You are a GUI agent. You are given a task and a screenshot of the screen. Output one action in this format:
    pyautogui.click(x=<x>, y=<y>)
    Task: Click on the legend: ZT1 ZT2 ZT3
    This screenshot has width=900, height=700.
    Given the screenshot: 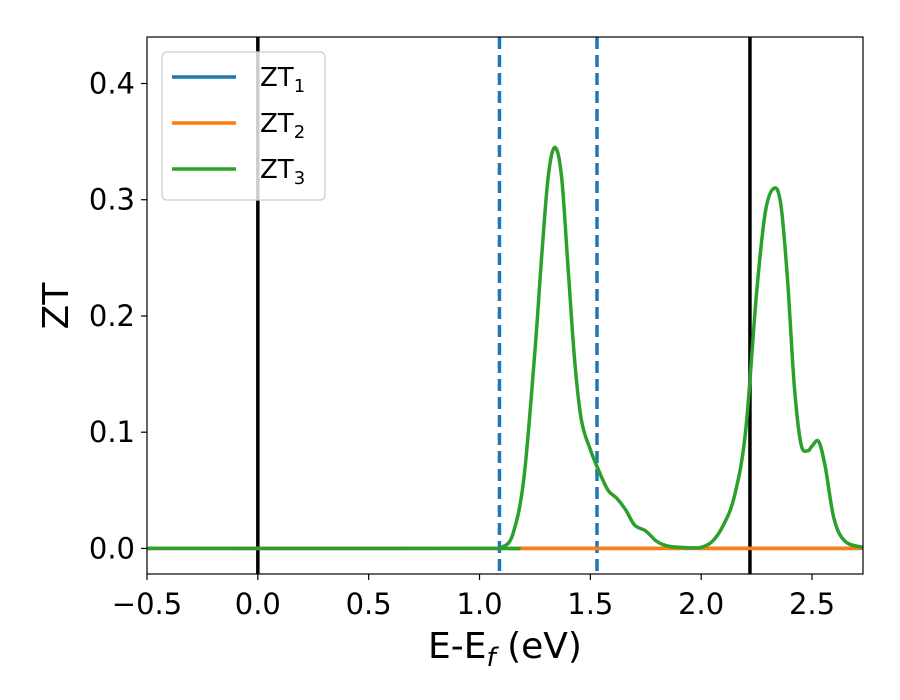 What is the action you would take?
    pyautogui.click(x=243, y=126)
    